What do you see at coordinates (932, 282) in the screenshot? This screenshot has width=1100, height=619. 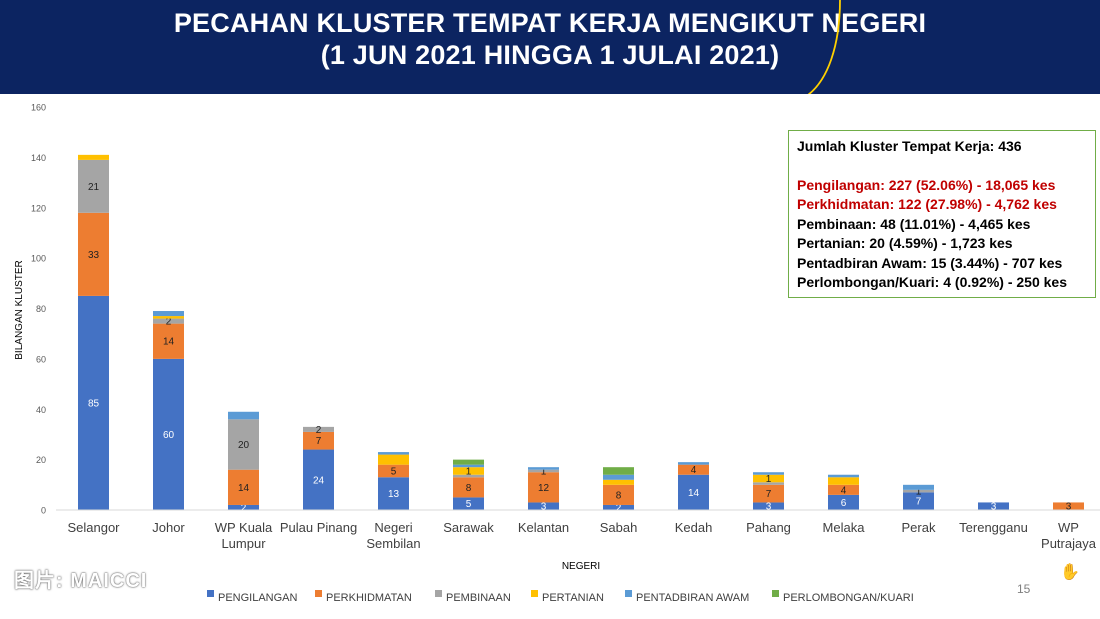 I see `summary-line: Perlombongan/Kuari: 4 (0.92%) - 250 kes` at bounding box center [932, 282].